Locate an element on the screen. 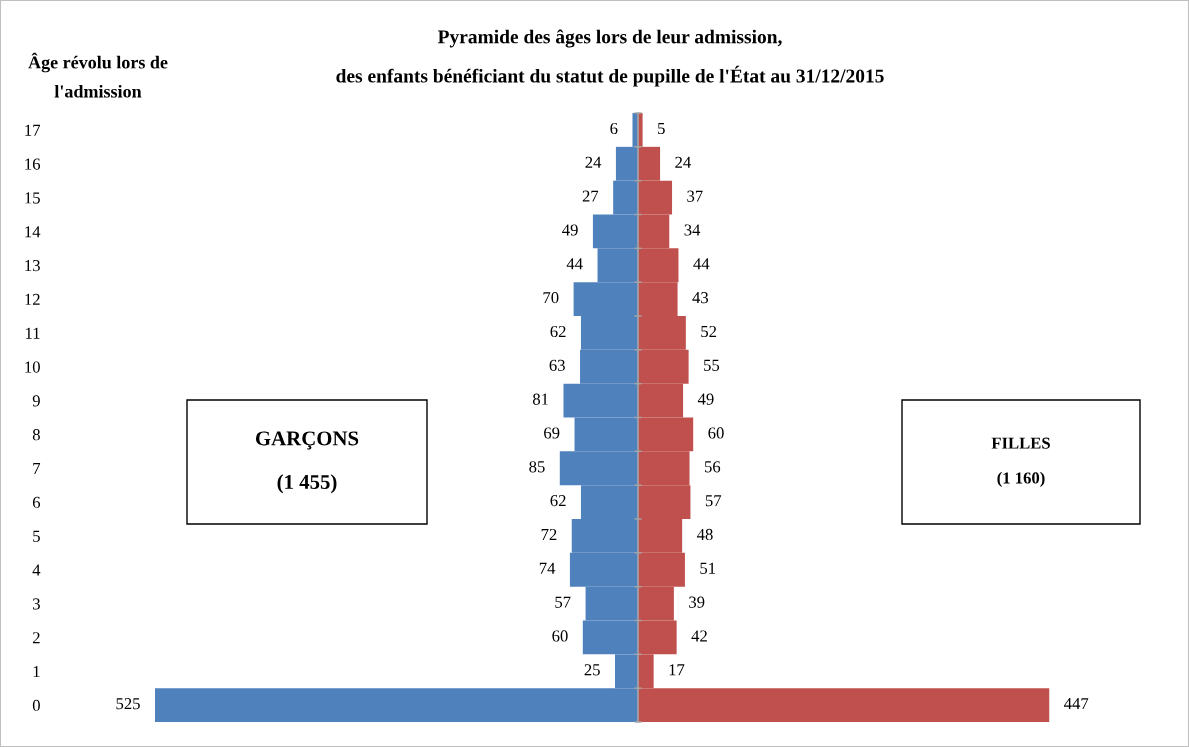  data-label: 72 is located at coordinates (549, 534).